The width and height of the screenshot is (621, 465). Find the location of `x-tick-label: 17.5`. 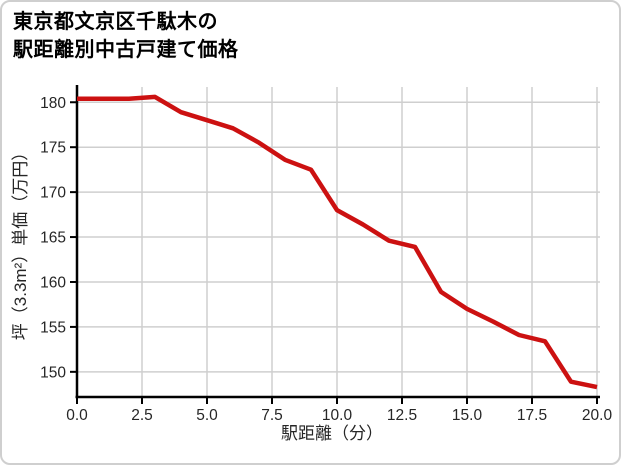

x-tick-label: 17.5 is located at coordinates (532, 415).